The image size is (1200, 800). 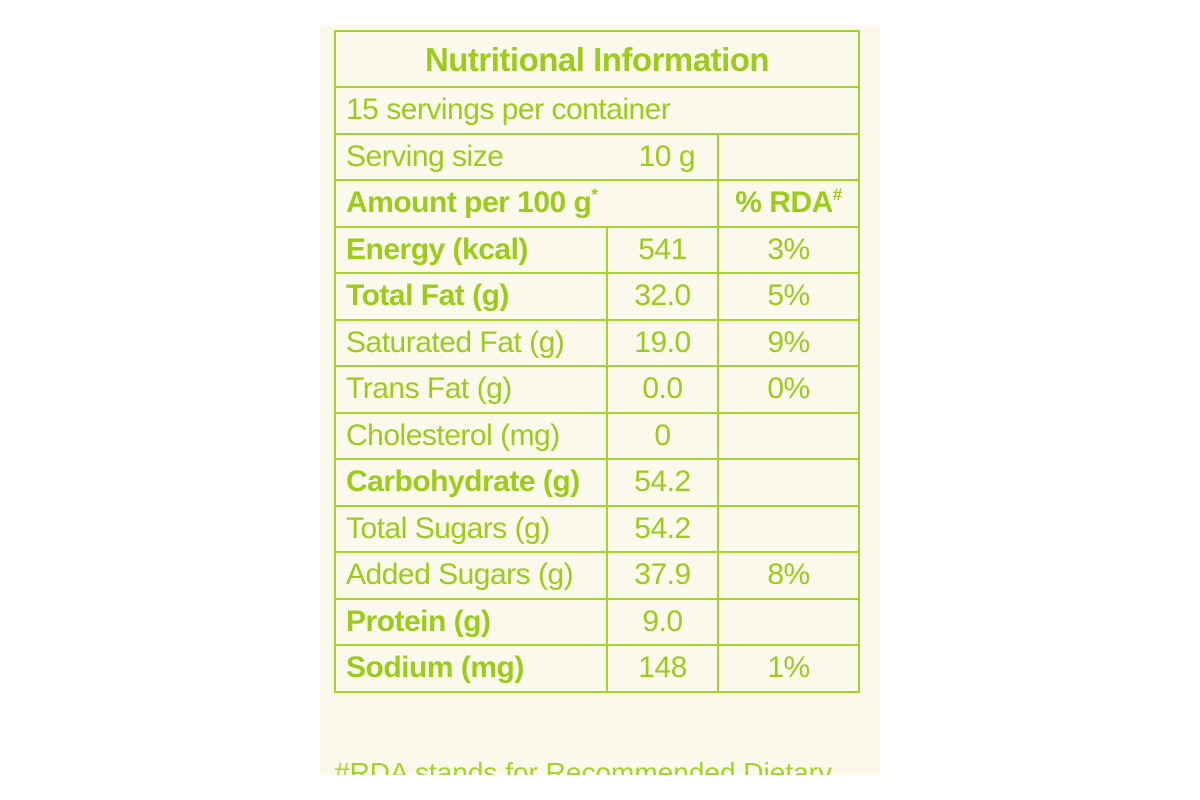 What do you see at coordinates (662, 342) in the screenshot?
I see `nutrient-amount: 19.0` at bounding box center [662, 342].